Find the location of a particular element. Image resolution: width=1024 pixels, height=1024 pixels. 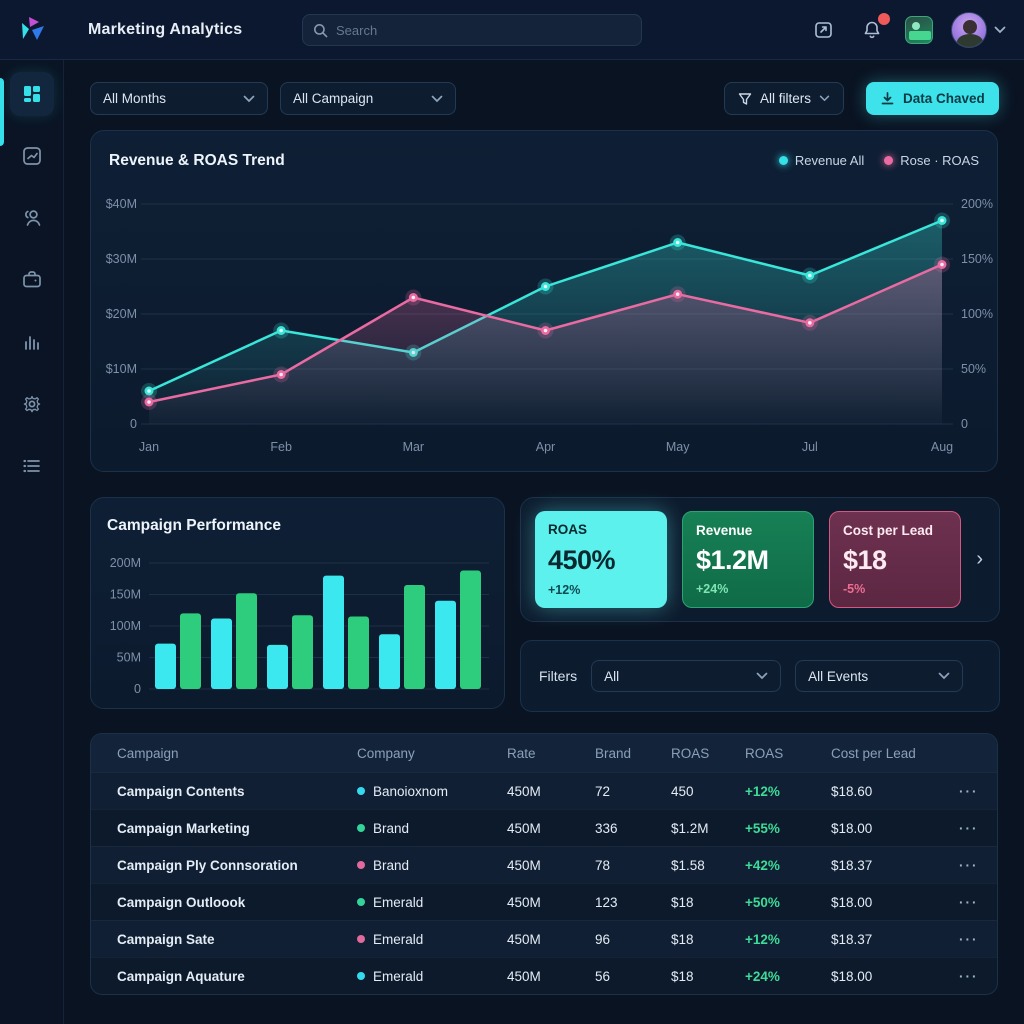

cell-roas: $1.2M is located at coordinates (690, 828).